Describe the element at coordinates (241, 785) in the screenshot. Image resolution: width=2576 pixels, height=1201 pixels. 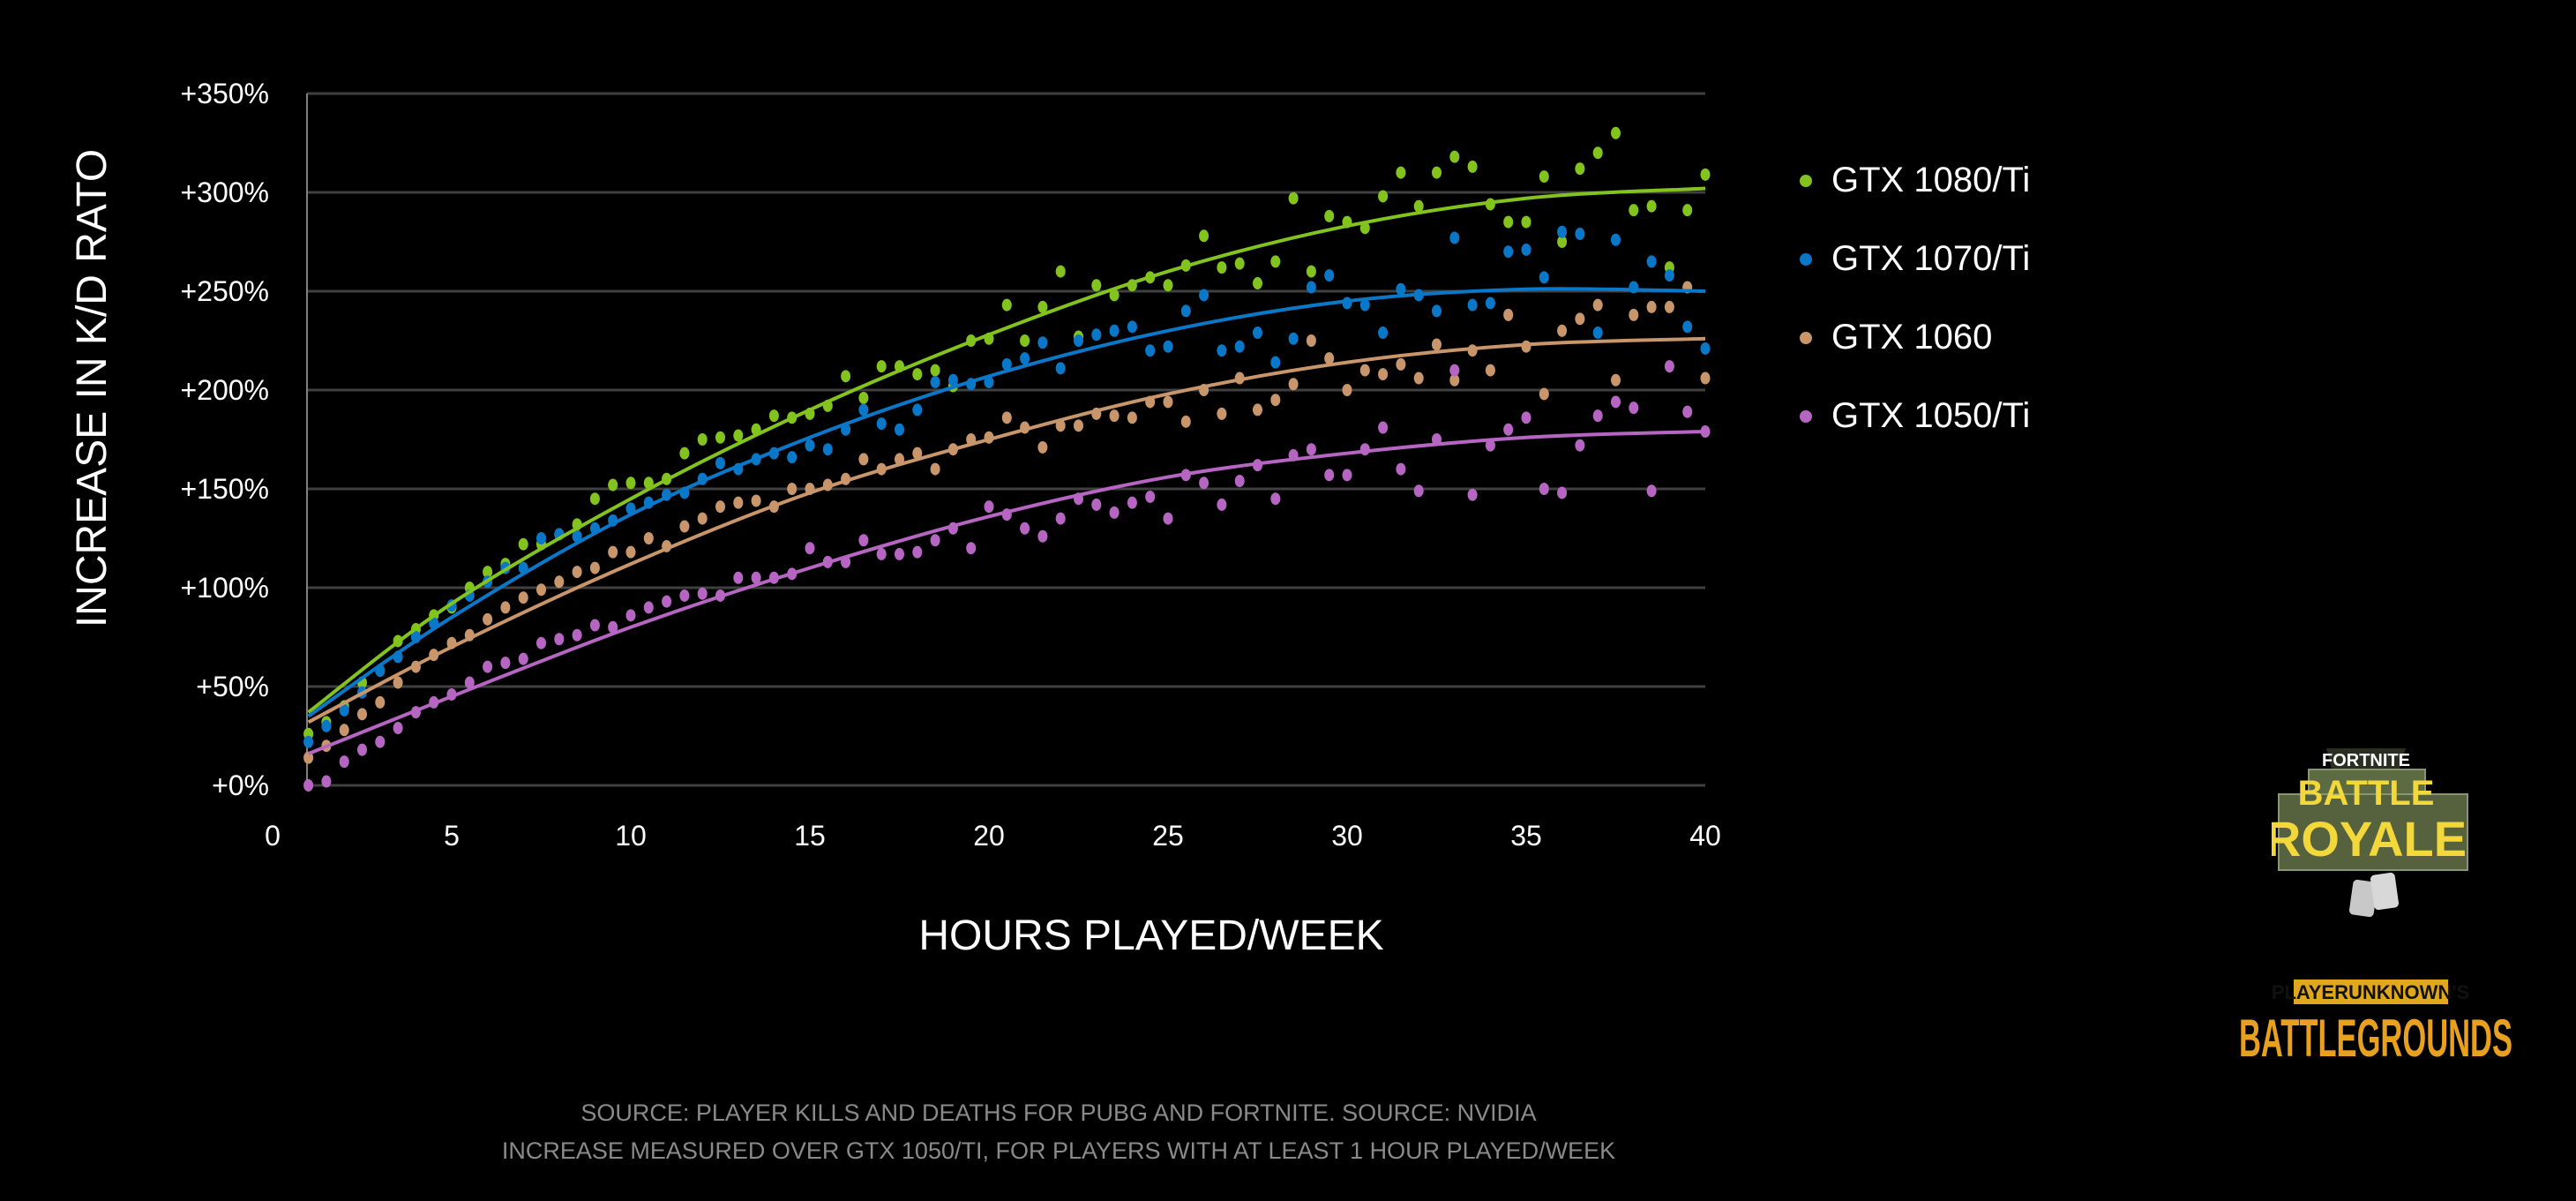
I see `y-tick-label: +0%` at that location.